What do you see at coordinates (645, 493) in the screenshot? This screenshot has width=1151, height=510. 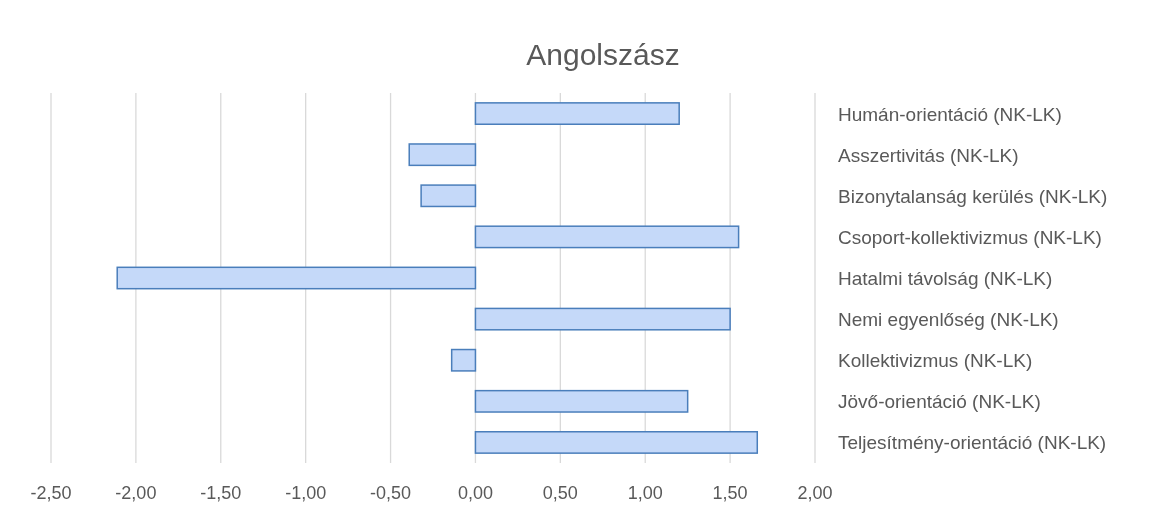 I see `x-tick-label: 1,00` at bounding box center [645, 493].